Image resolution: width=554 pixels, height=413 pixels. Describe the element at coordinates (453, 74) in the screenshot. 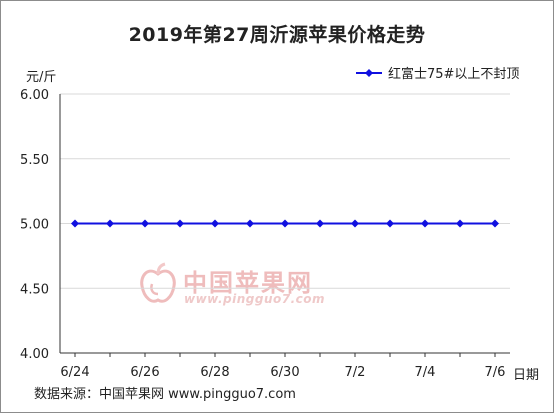

I see `legend-label: 红富士75#以上不封顶` at that location.